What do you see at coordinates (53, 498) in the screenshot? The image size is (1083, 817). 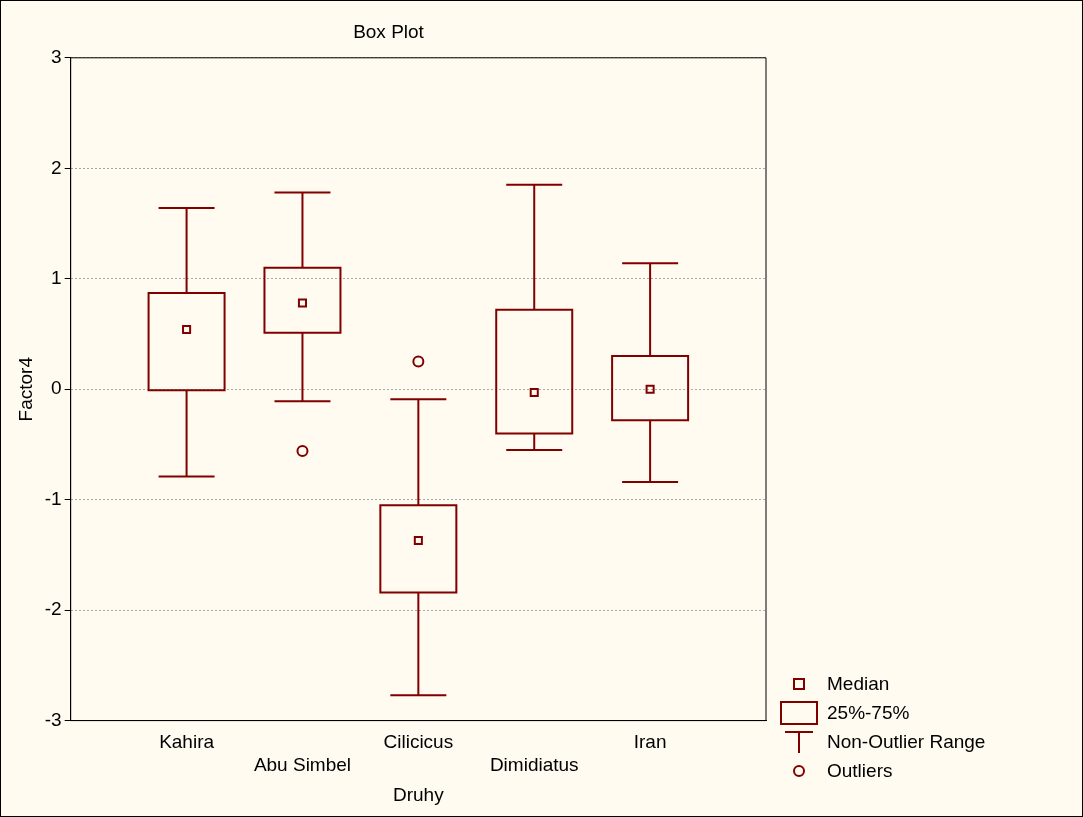 I see `y-tick-label: -1` at bounding box center [53, 498].